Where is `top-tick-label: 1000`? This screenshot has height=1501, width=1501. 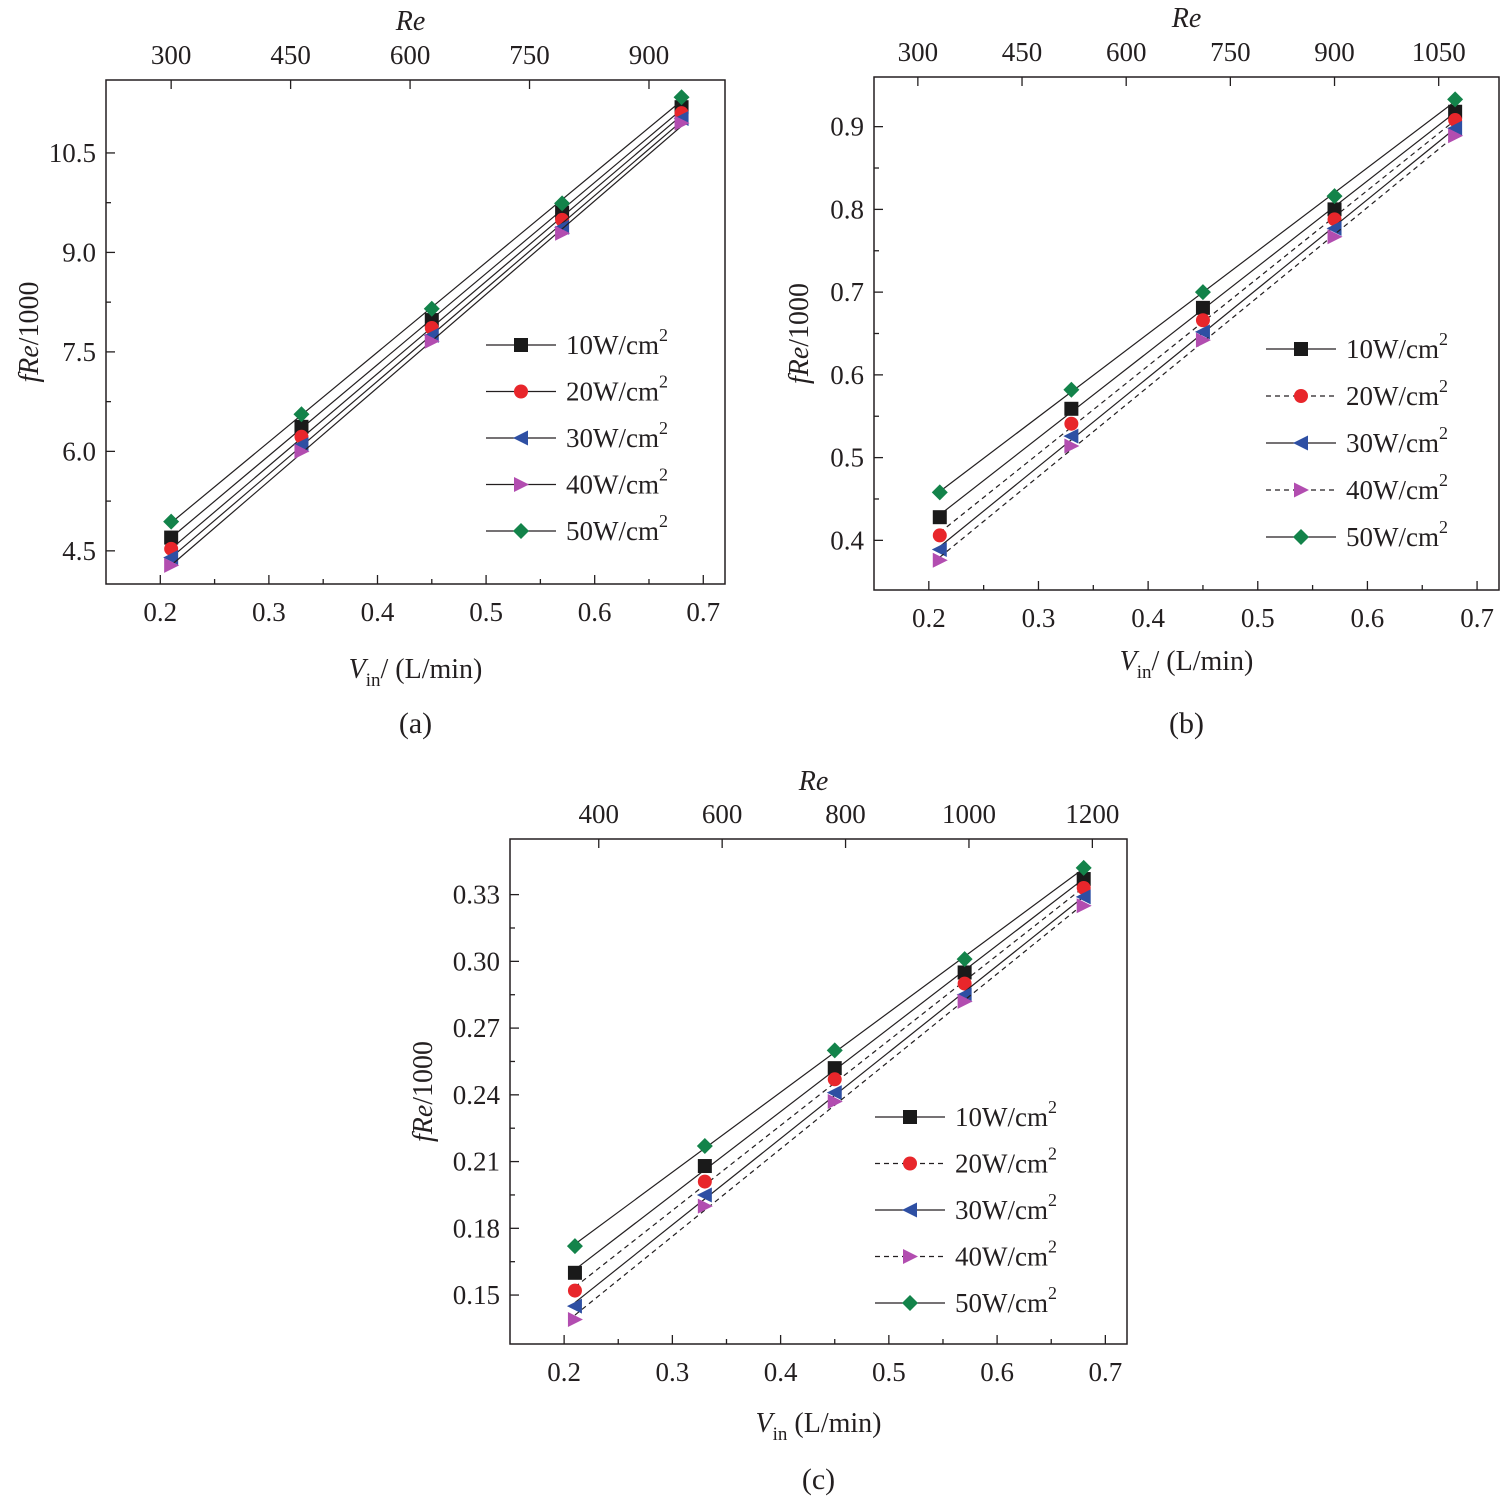 top-tick-label: 1000 is located at coordinates (969, 814).